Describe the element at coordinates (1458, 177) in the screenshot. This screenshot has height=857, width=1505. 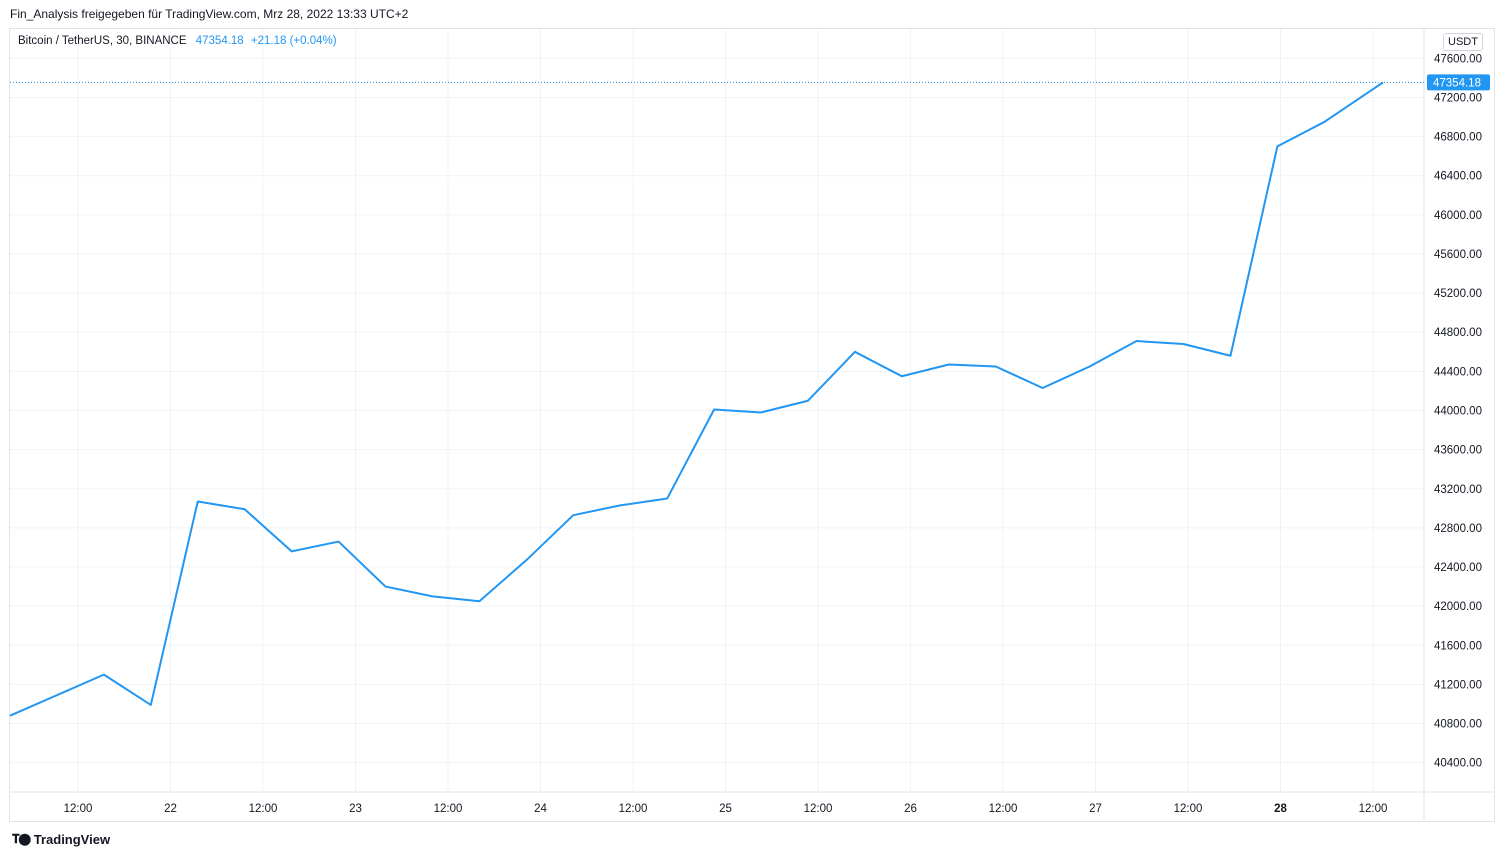
I see `y-tick-label: 46400.00` at that location.